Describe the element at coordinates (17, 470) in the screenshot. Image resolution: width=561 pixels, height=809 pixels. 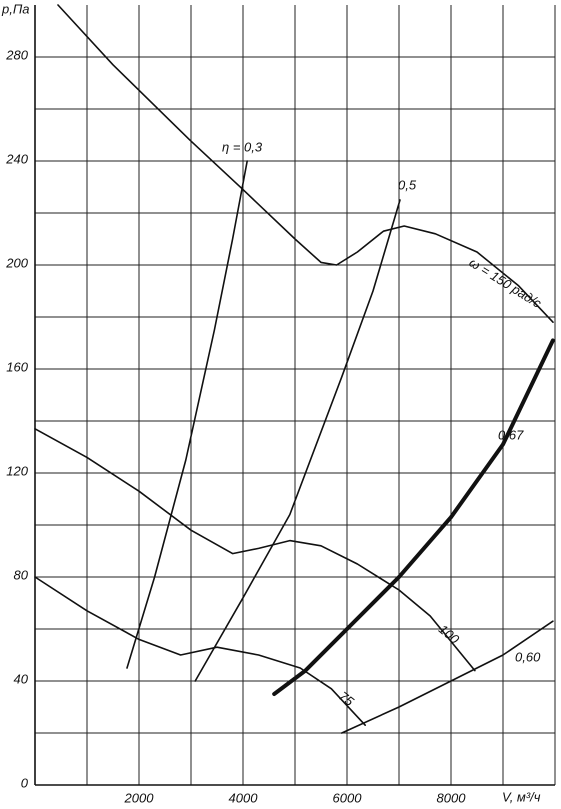
I see `y-tick-label: 120` at that location.